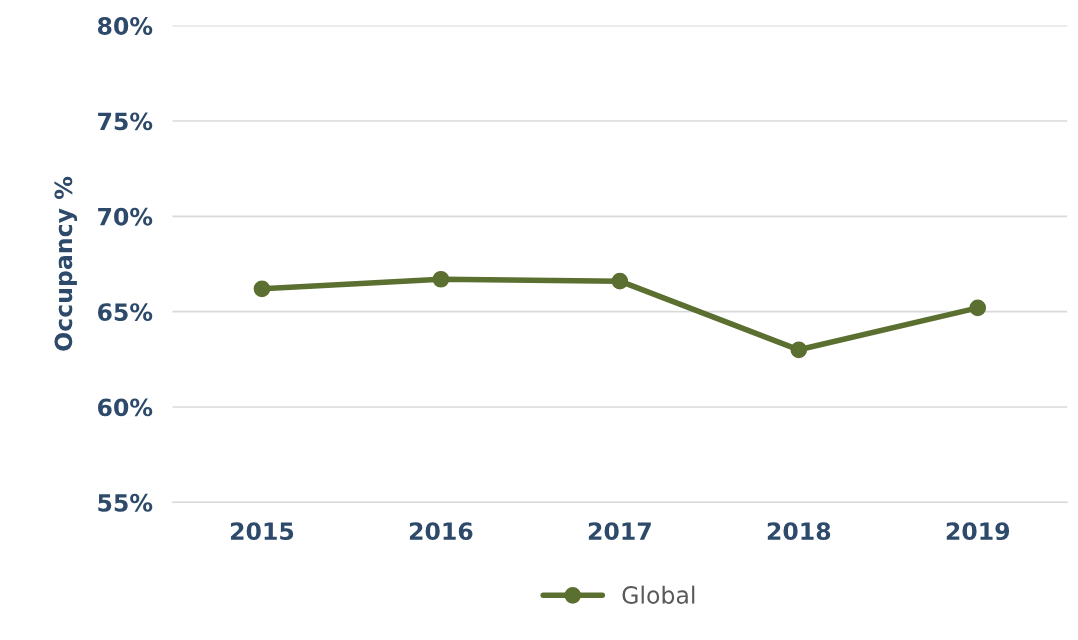 This screenshot has height=640, width=1078. Describe the element at coordinates (978, 531) in the screenshot. I see `x-tick-label: 2019` at that location.